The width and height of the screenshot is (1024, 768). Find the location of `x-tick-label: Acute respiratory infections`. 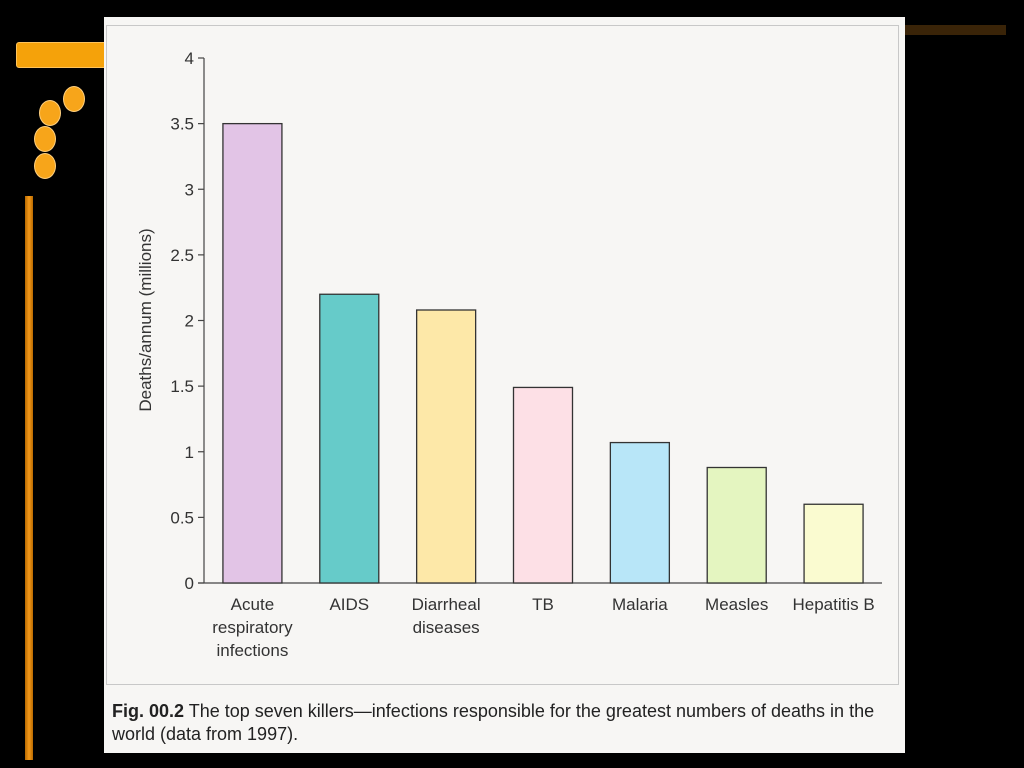

x-tick-label: Acute respiratory infections is located at coordinates (252, 627).